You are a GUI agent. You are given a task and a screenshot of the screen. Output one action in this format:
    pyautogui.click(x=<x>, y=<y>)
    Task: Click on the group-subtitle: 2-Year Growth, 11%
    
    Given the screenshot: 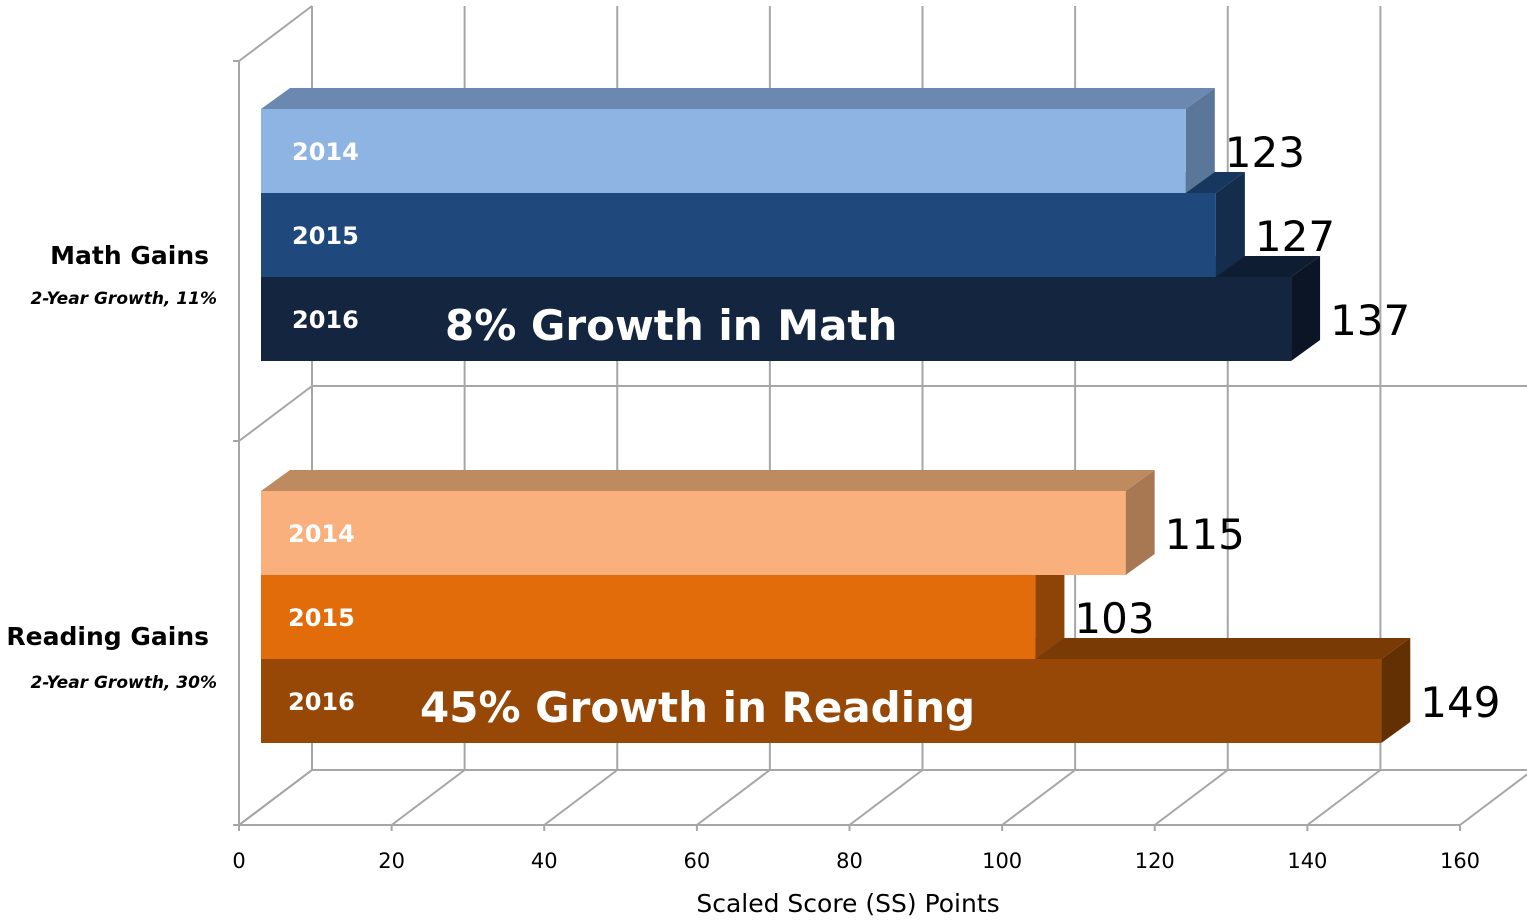 What is the action you would take?
    pyautogui.click(x=123, y=299)
    